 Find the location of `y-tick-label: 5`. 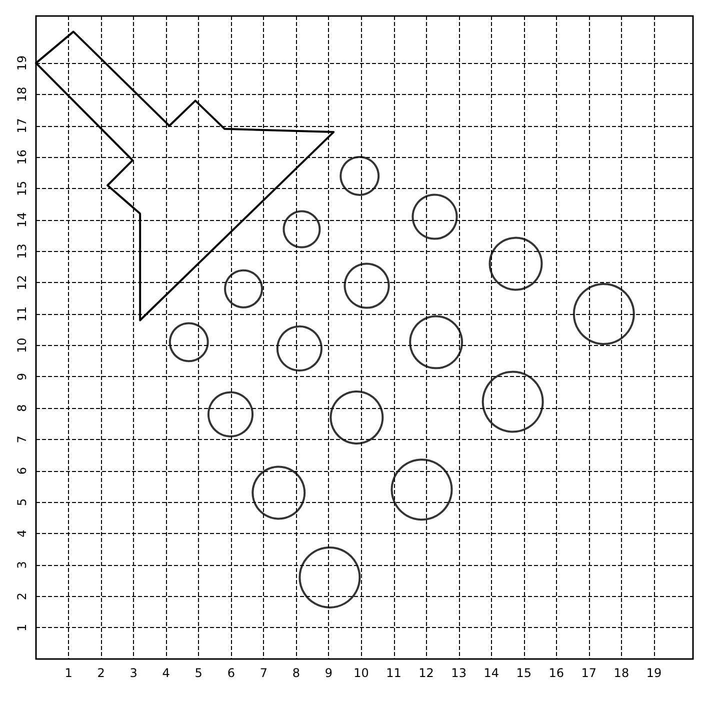

y-tick-label: 5 is located at coordinates (22, 502).